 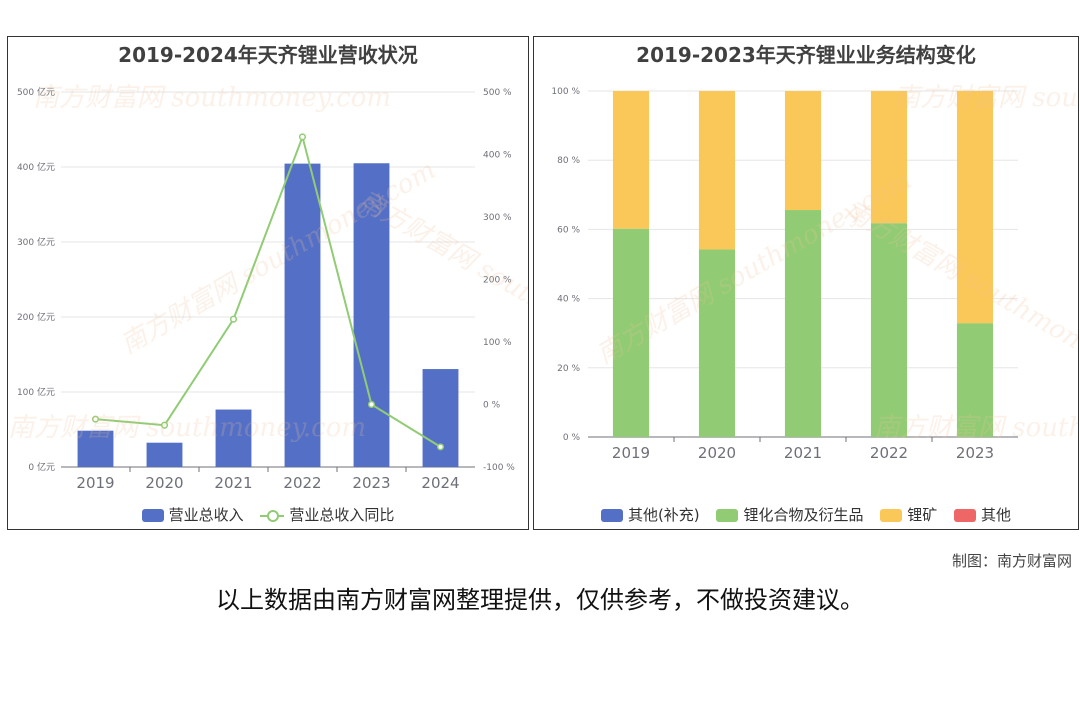 I want to click on legend-item-revenue-yoy: 营业总收入同比, so click(x=327, y=514).